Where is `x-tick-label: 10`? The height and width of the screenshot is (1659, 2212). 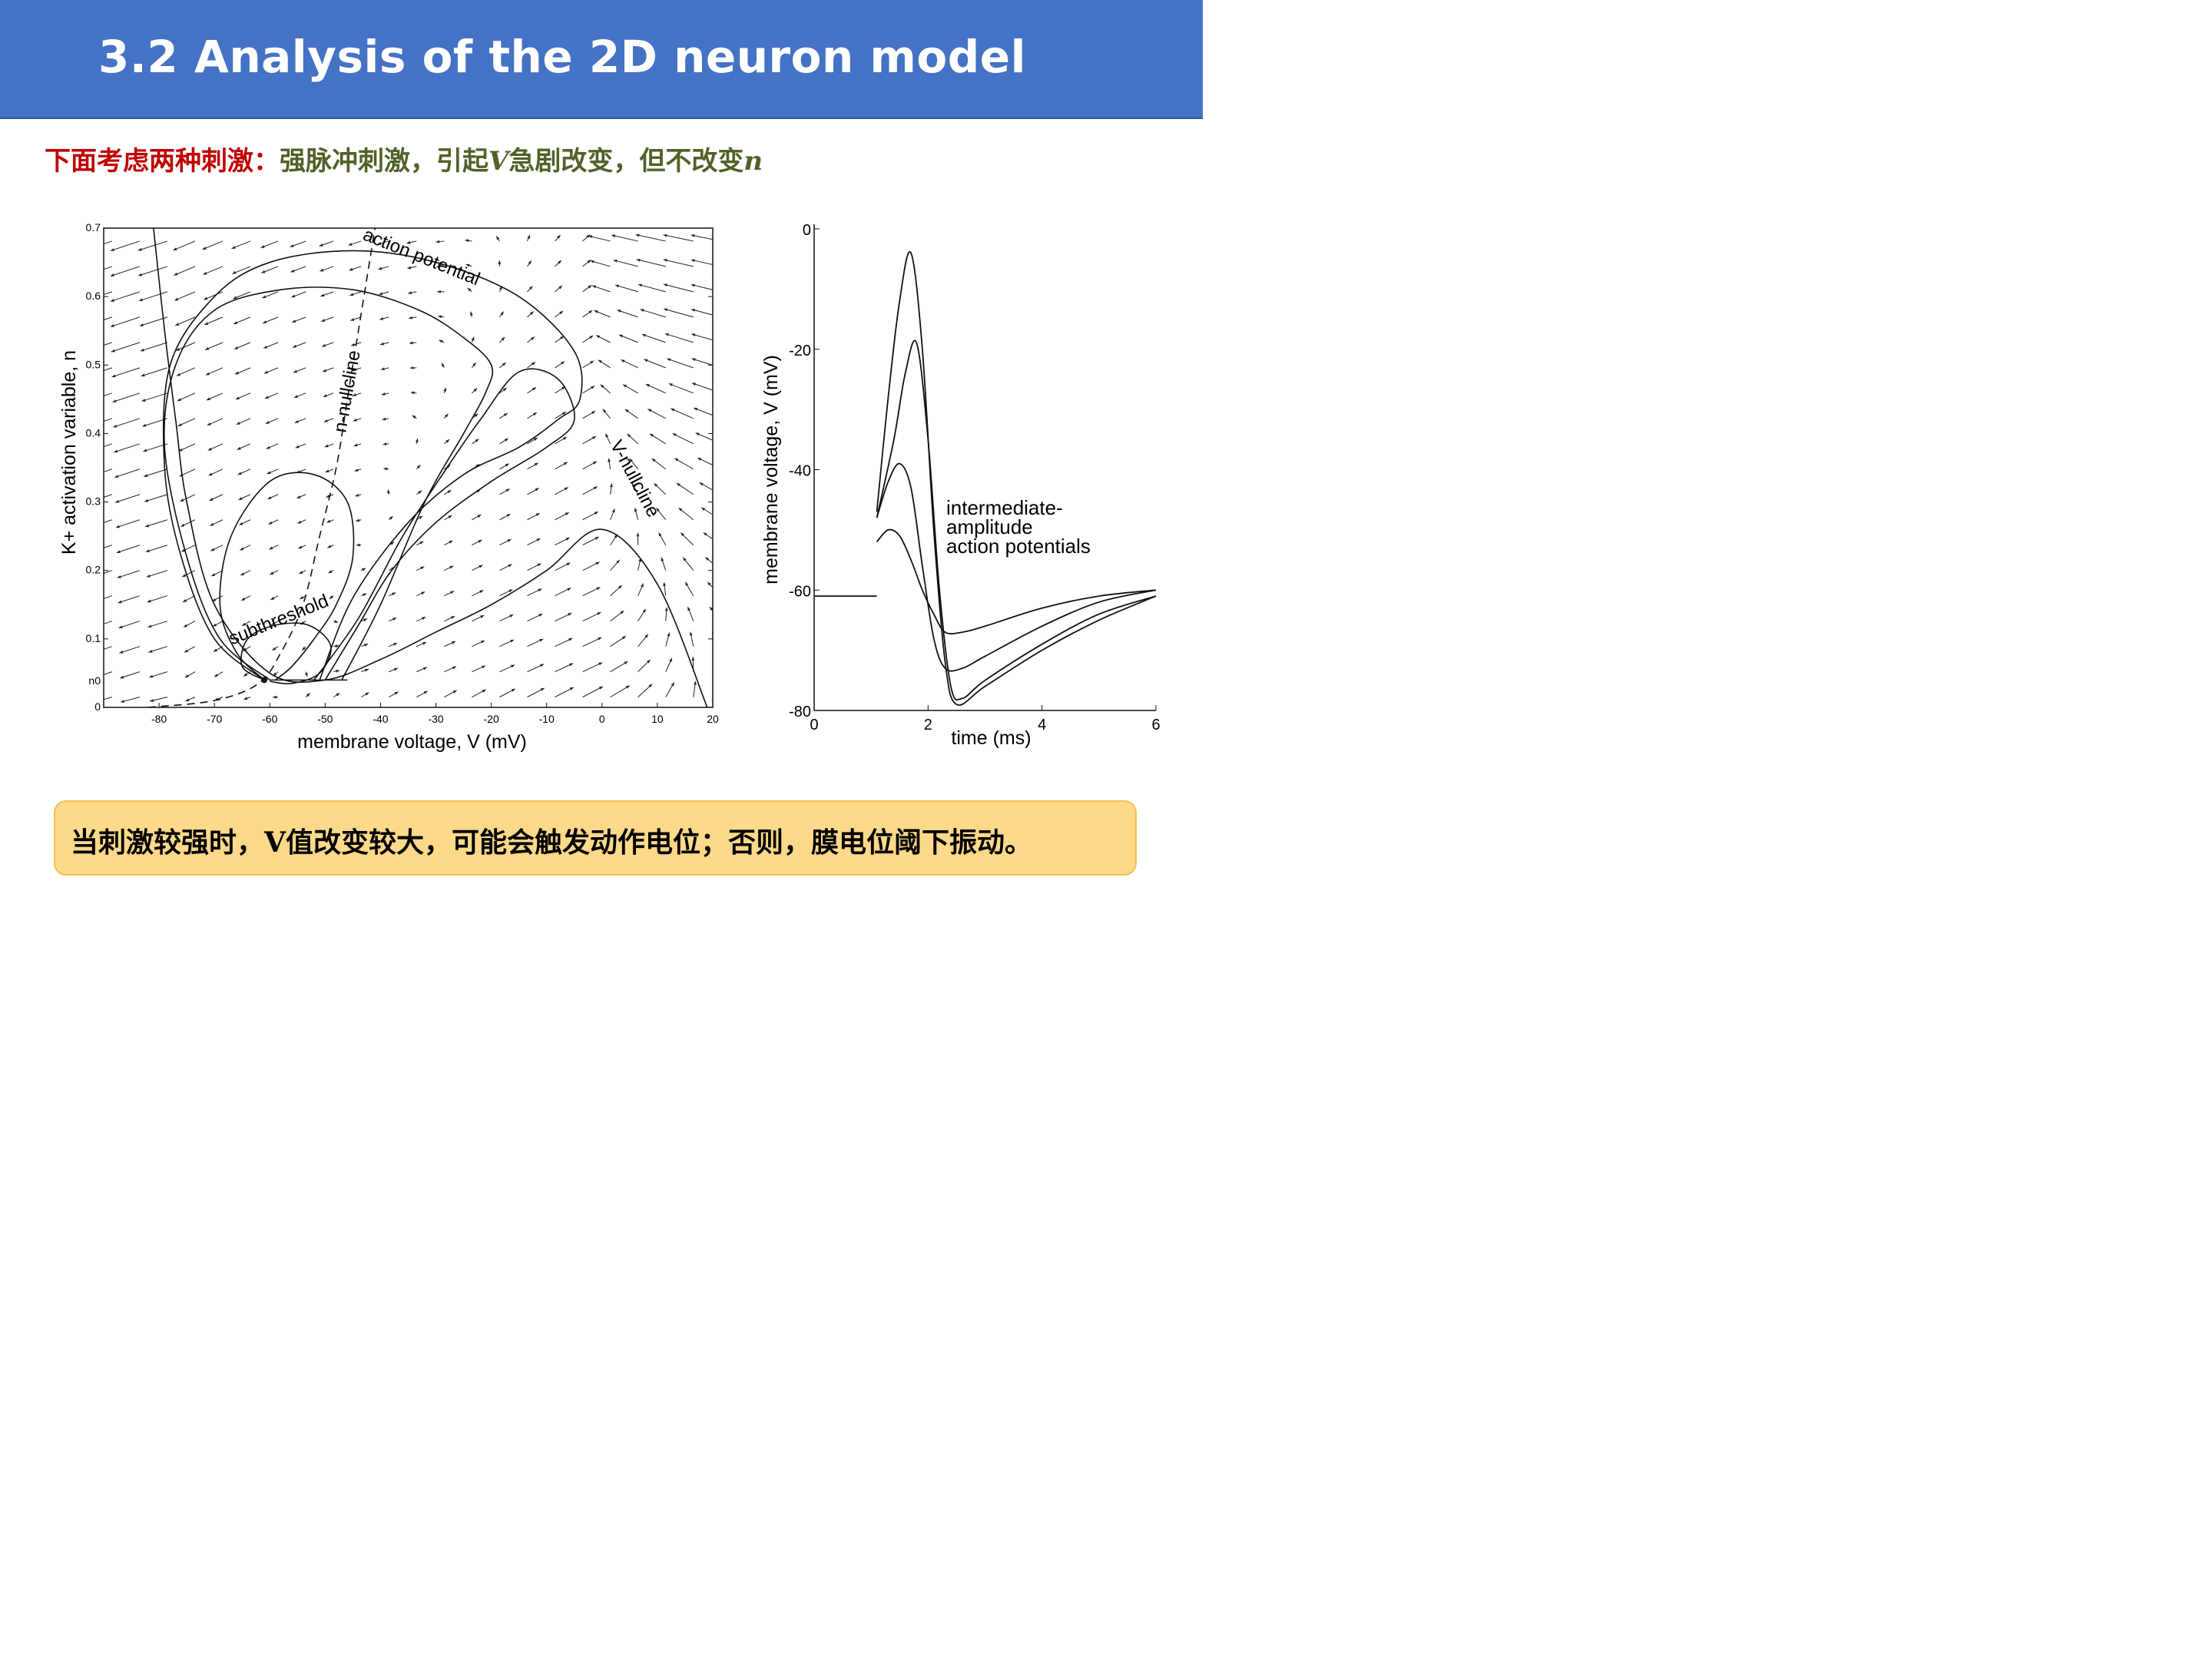
x-tick-label: 10 is located at coordinates (657, 719).